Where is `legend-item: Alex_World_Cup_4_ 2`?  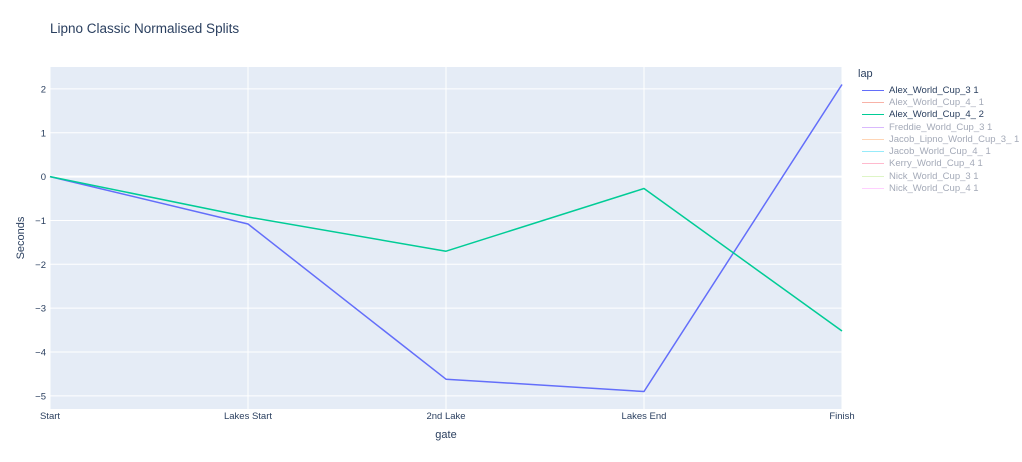 legend-item: Alex_World_Cup_4_ 2 is located at coordinates (938, 115).